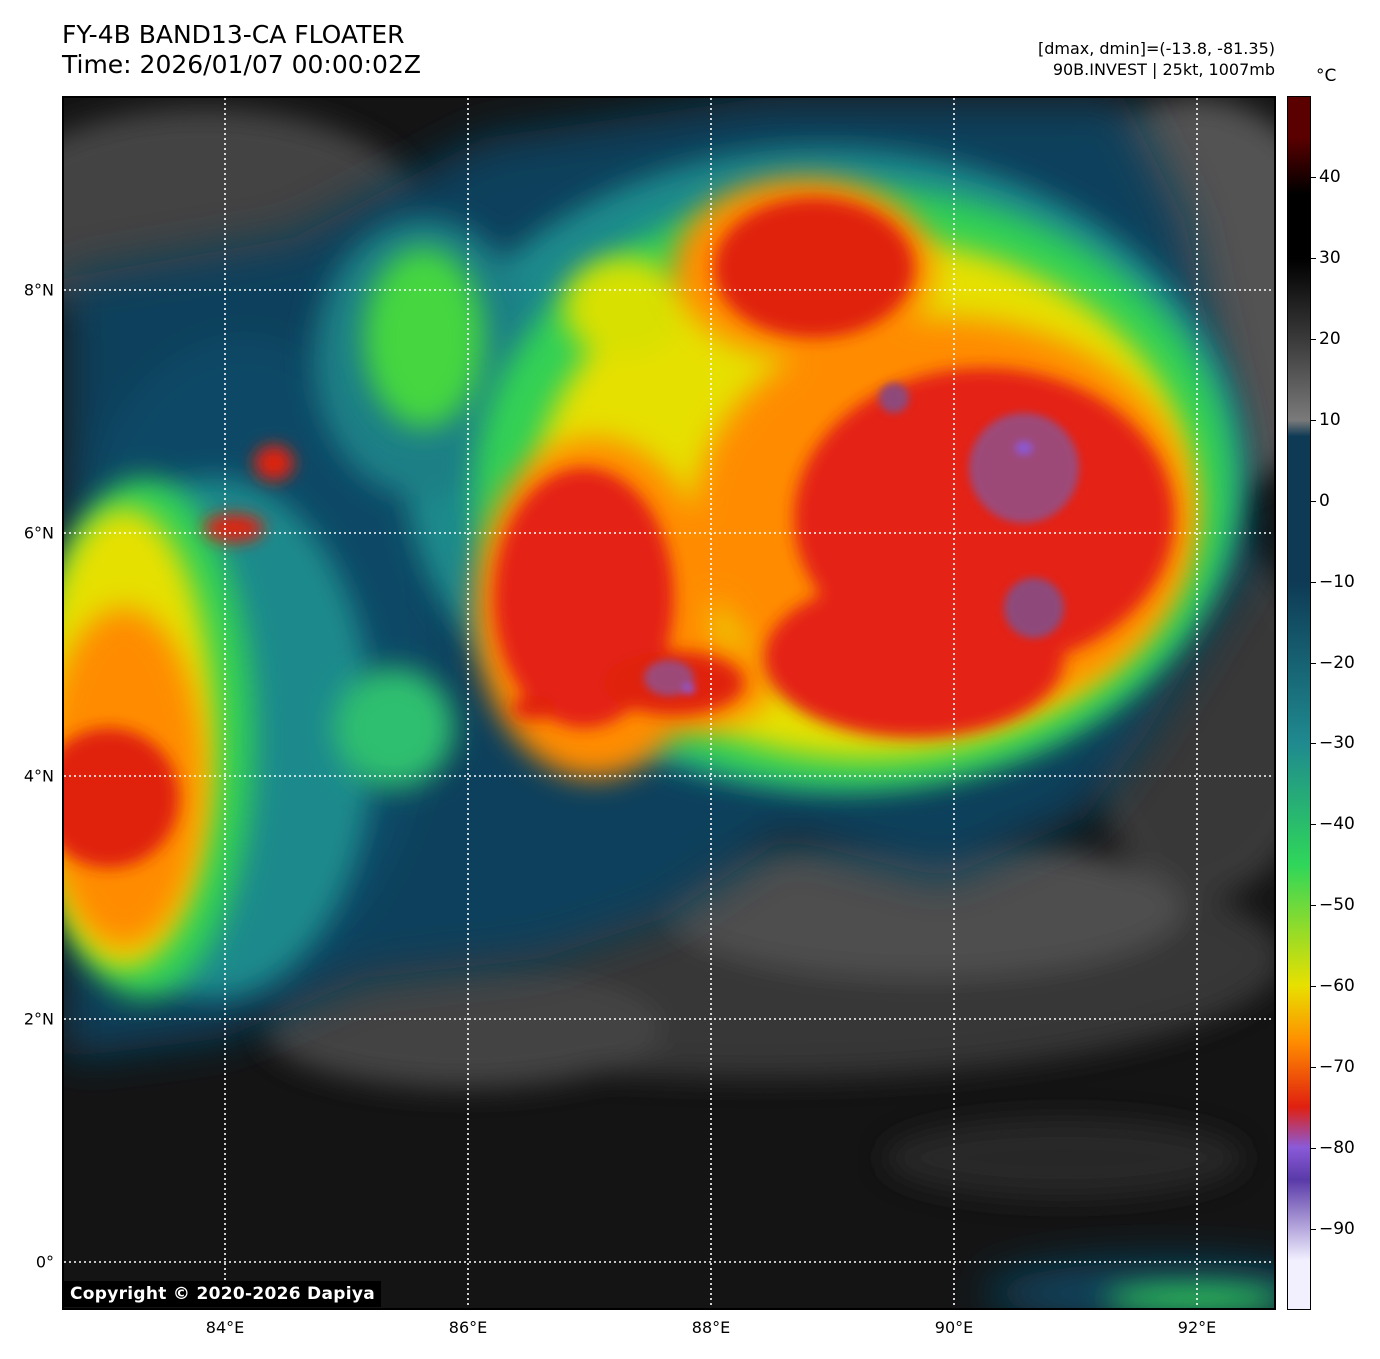 The image size is (1380, 1359). I want to click on colorbar-unit: °C, so click(1326, 76).